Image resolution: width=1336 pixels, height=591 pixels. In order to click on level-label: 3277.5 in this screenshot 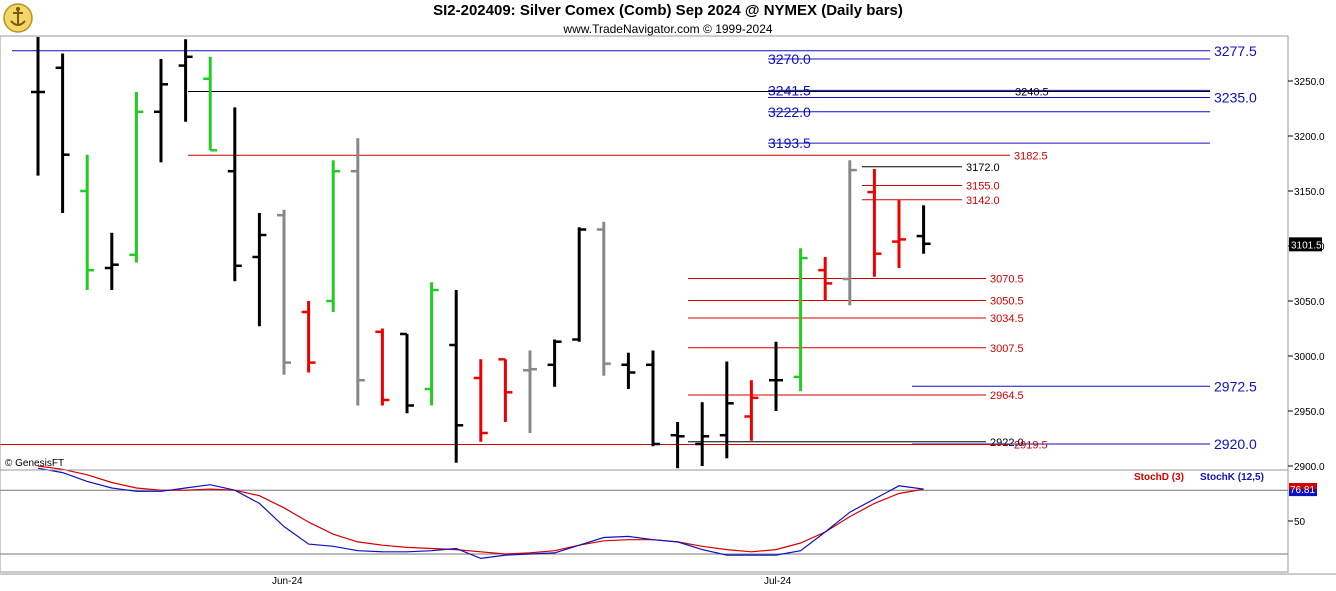, I will do `click(1235, 51)`.